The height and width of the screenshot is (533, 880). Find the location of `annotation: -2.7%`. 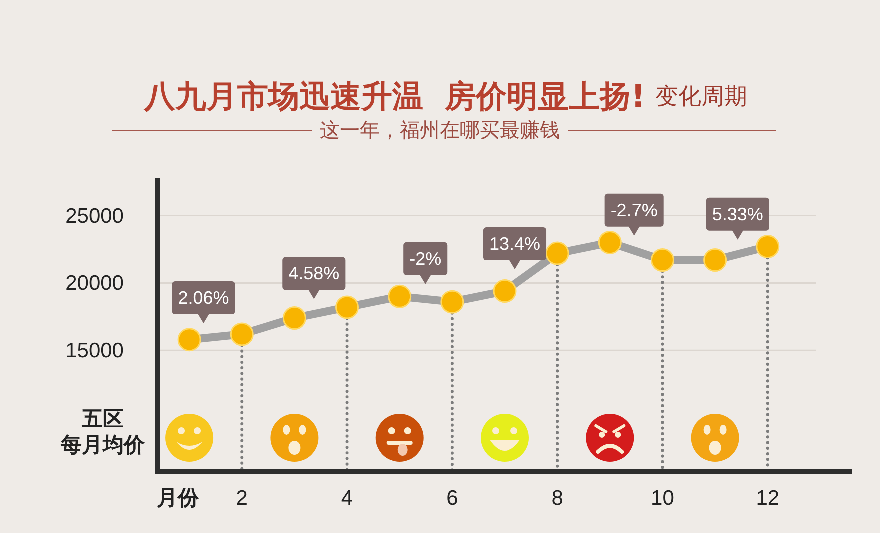

annotation: -2.7% is located at coordinates (634, 210).